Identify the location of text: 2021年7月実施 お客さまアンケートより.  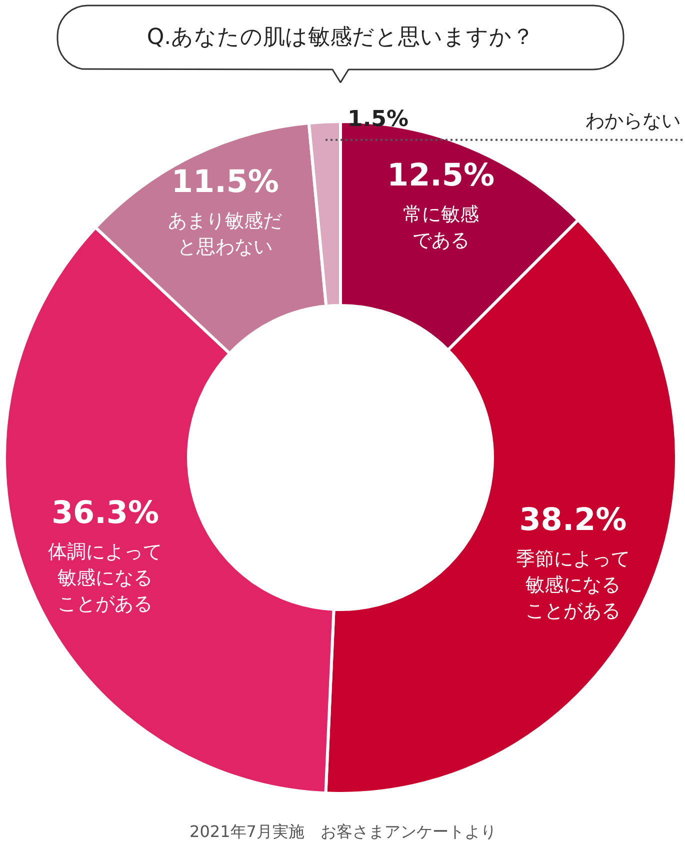
(343, 831).